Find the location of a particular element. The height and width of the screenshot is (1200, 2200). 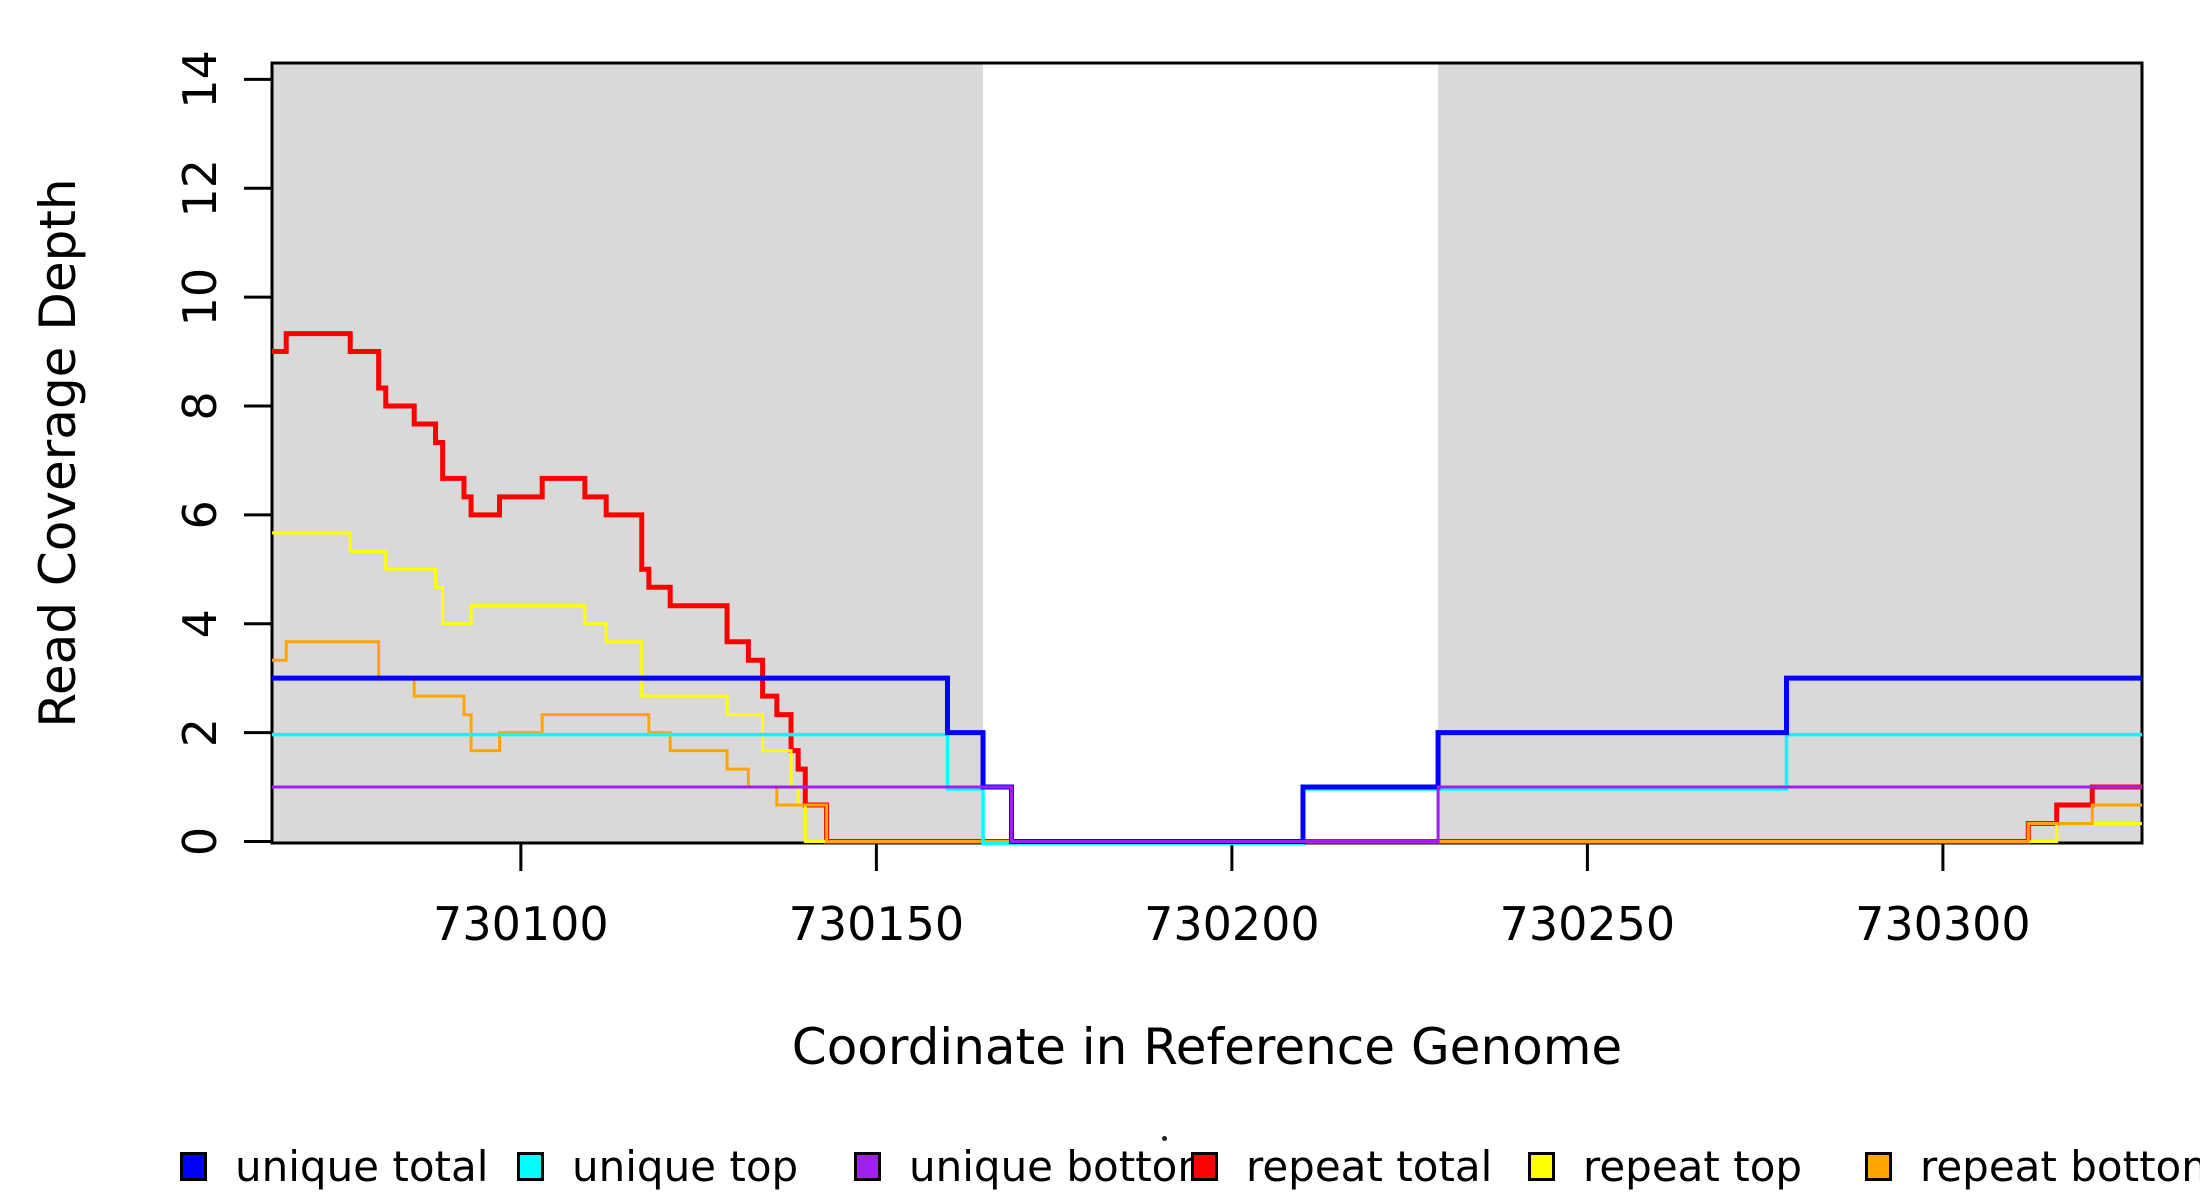

legend-label: repeat total is located at coordinates (1369, 1166).